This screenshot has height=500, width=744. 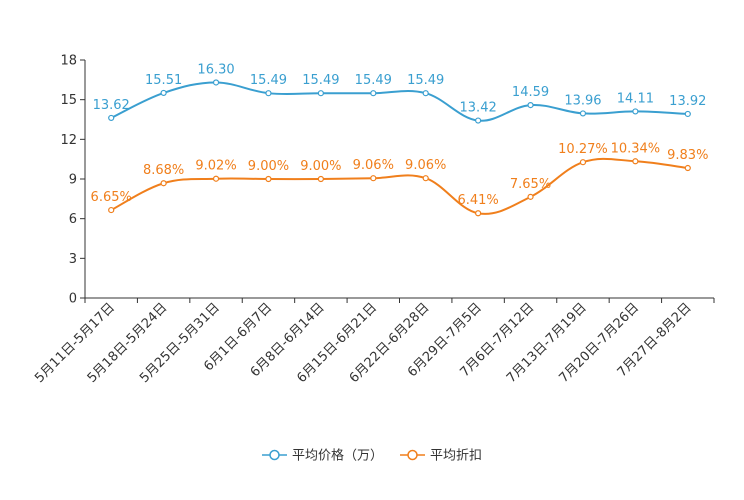 I want to click on legend-label: 平均价格（万）, so click(x=337, y=456).